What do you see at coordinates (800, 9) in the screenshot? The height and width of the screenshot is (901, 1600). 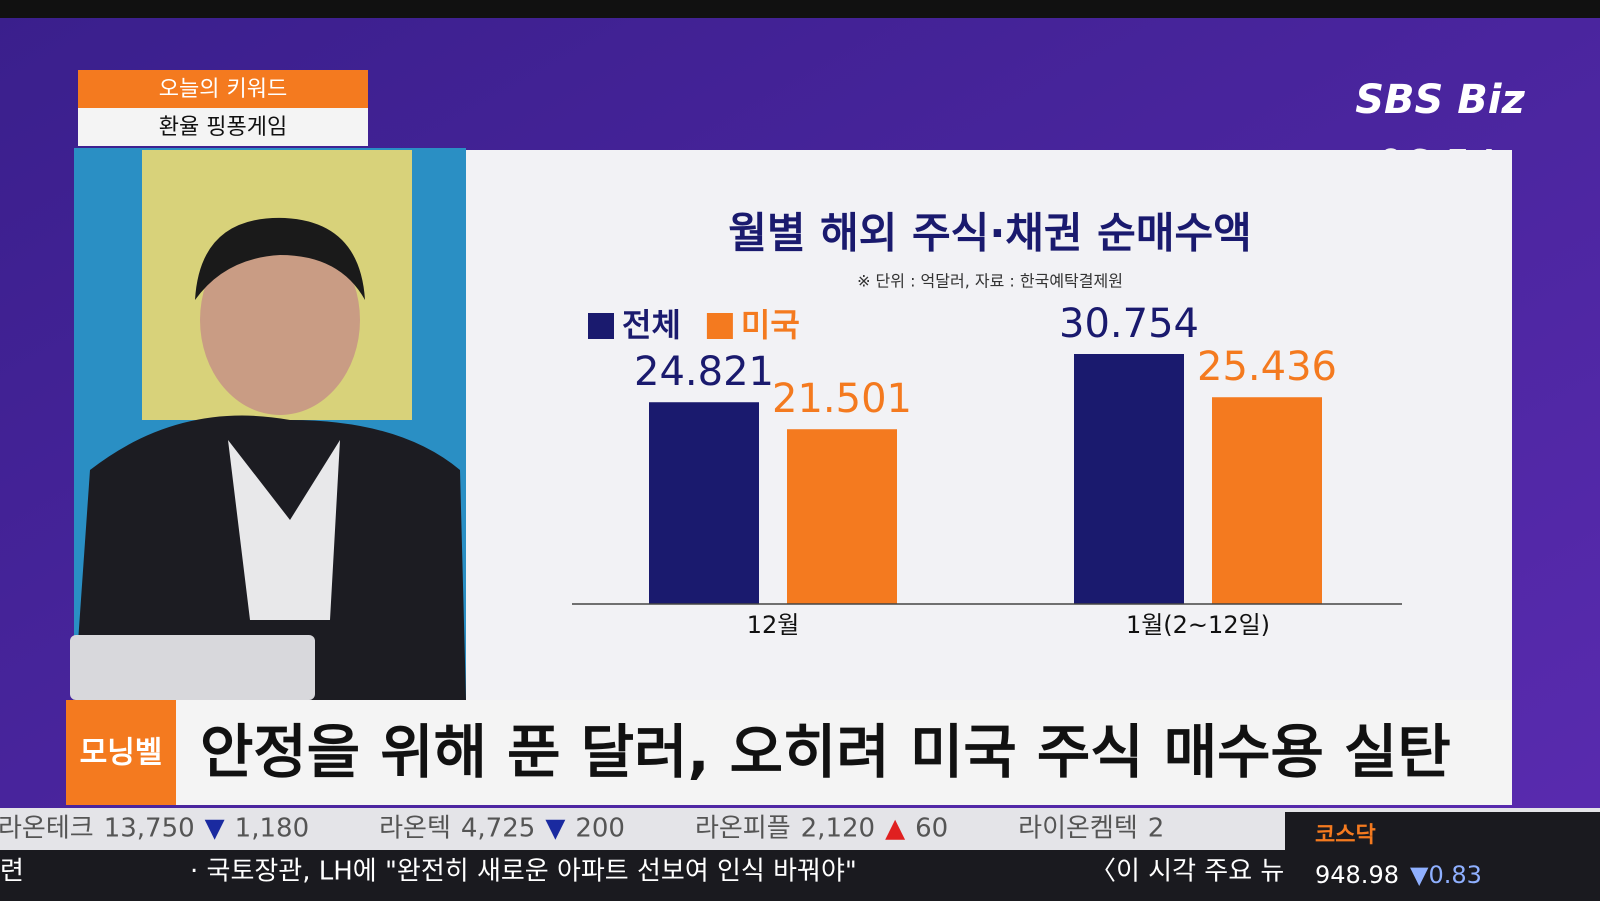 I see `bezel` at bounding box center [800, 9].